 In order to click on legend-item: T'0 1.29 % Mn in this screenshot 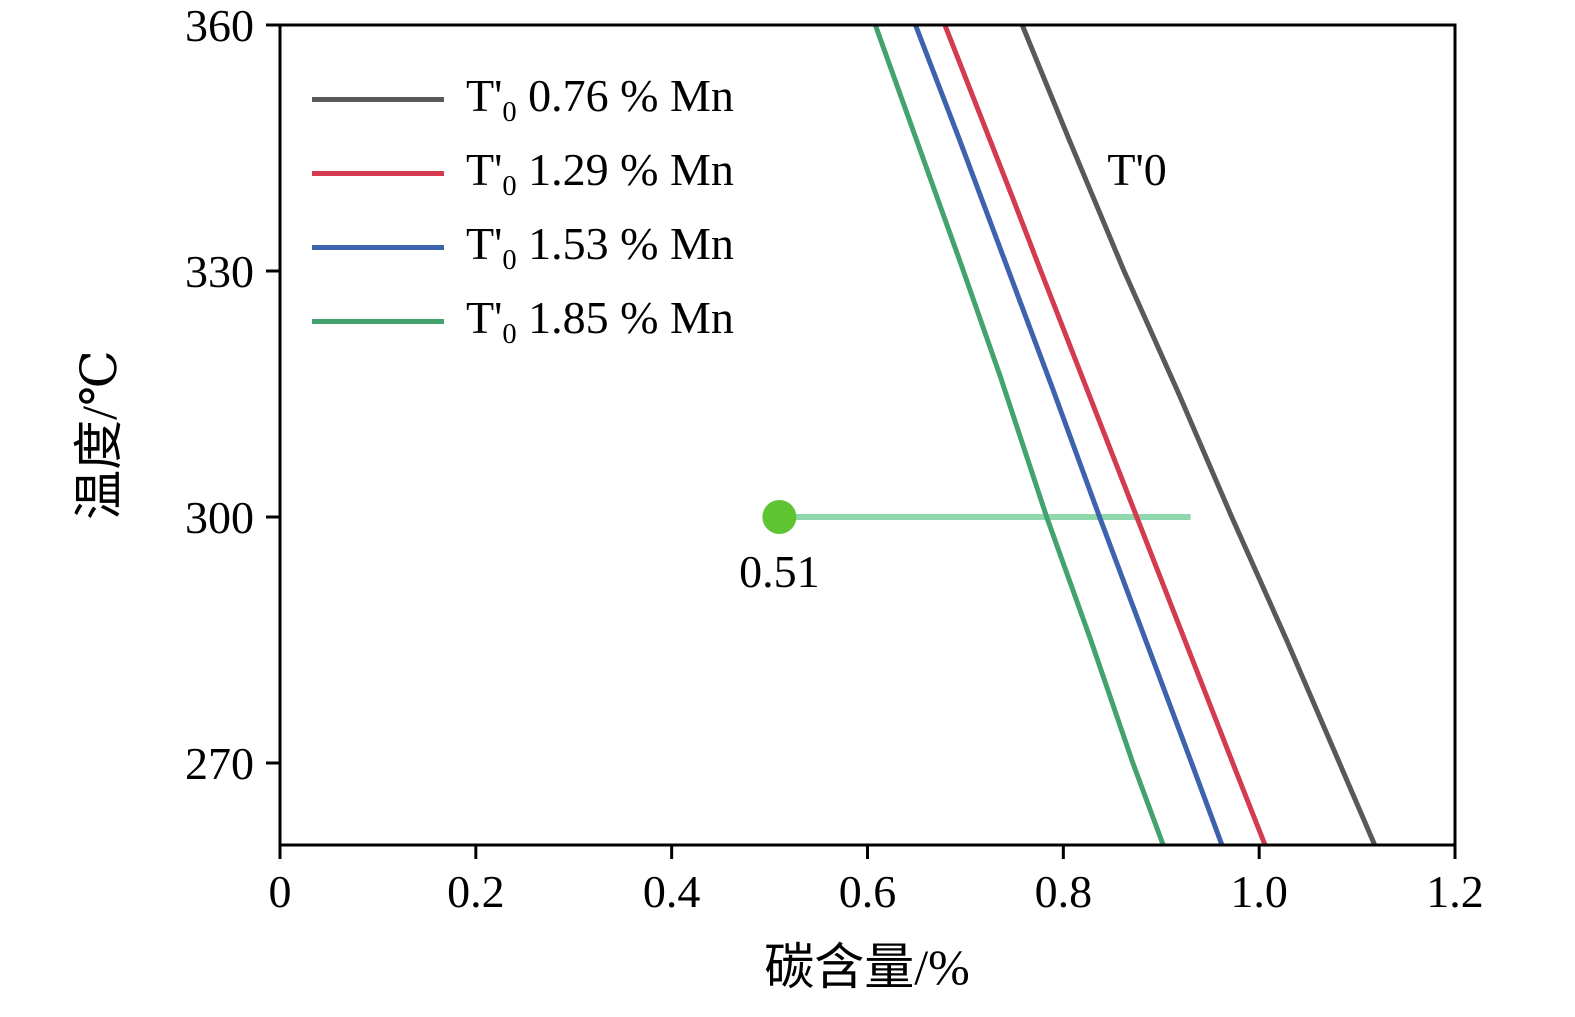, I will do `click(523, 173)`.